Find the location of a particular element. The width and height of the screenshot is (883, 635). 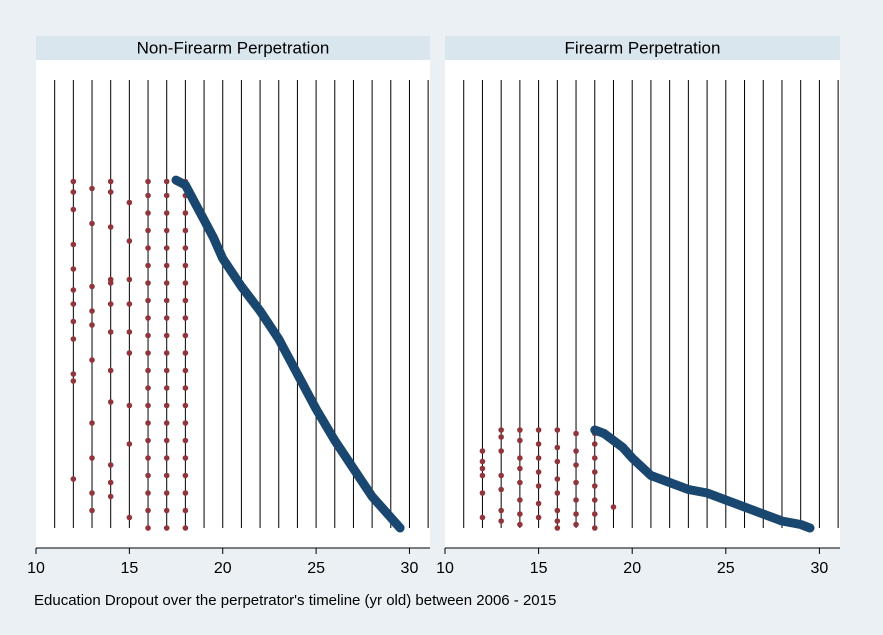

trend-line is located at coordinates (288, 354).